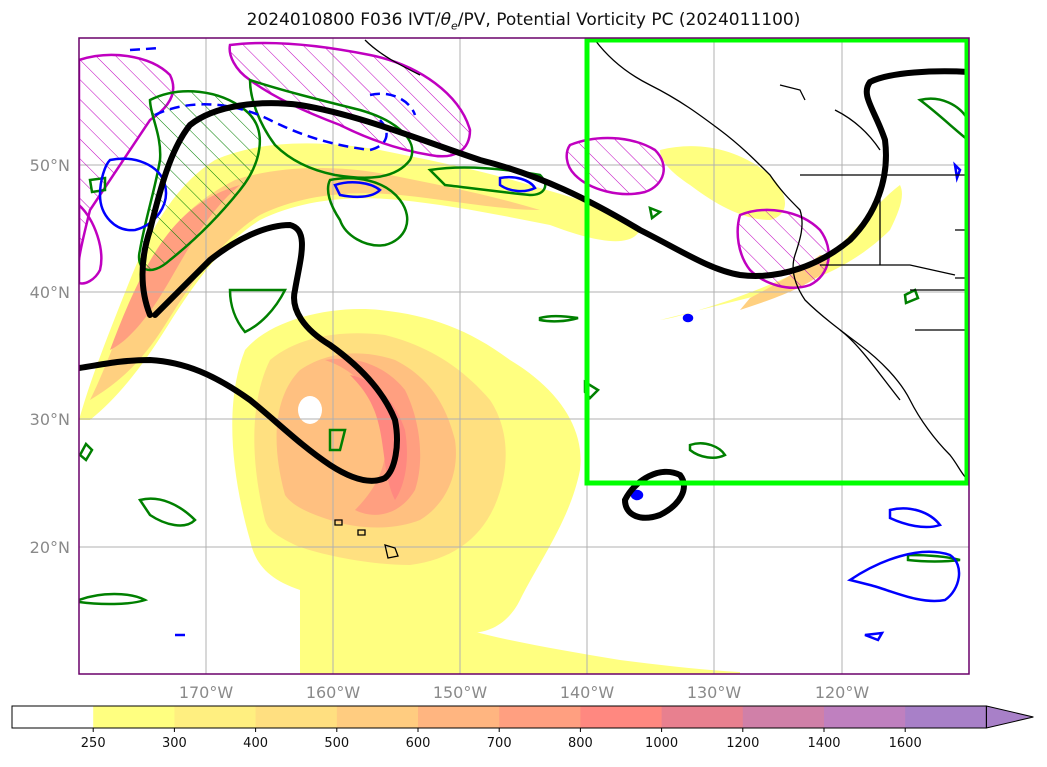 The width and height of the screenshot is (1047, 767). Describe the element at coordinates (206, 692) in the screenshot. I see `lon-label: 170°W` at that location.